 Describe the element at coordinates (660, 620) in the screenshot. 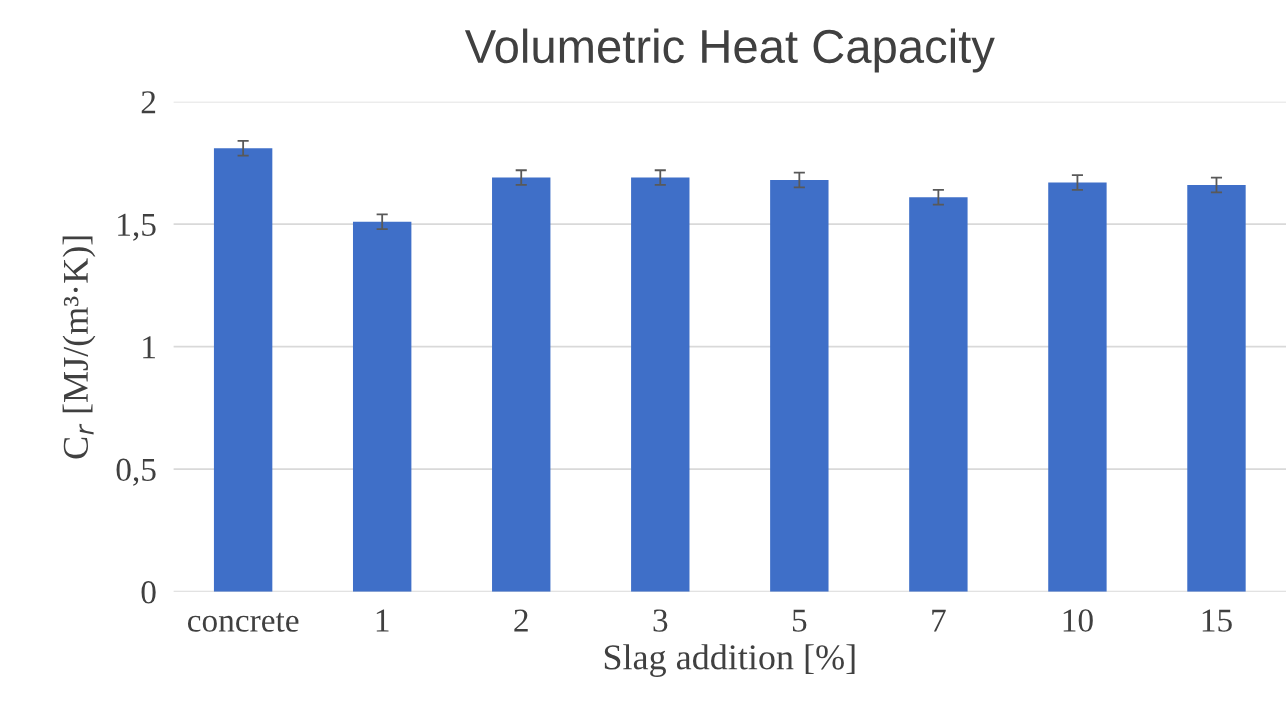

I see `x-tick-label: 3` at that location.